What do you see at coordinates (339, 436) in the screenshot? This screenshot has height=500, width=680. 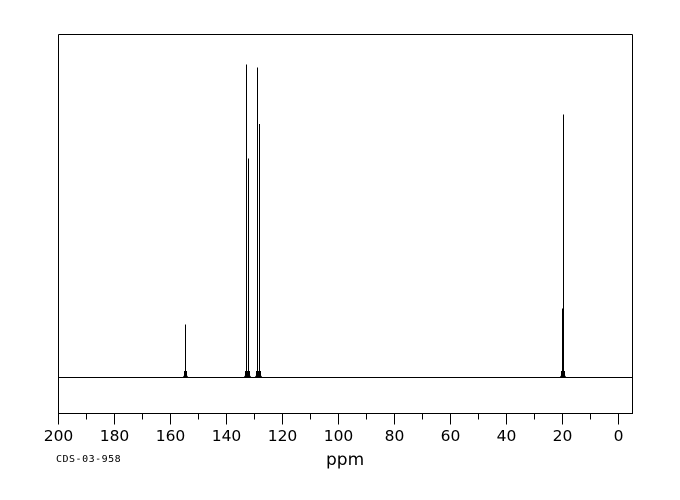 I see `x-axis-tick-label: 100` at bounding box center [339, 436].